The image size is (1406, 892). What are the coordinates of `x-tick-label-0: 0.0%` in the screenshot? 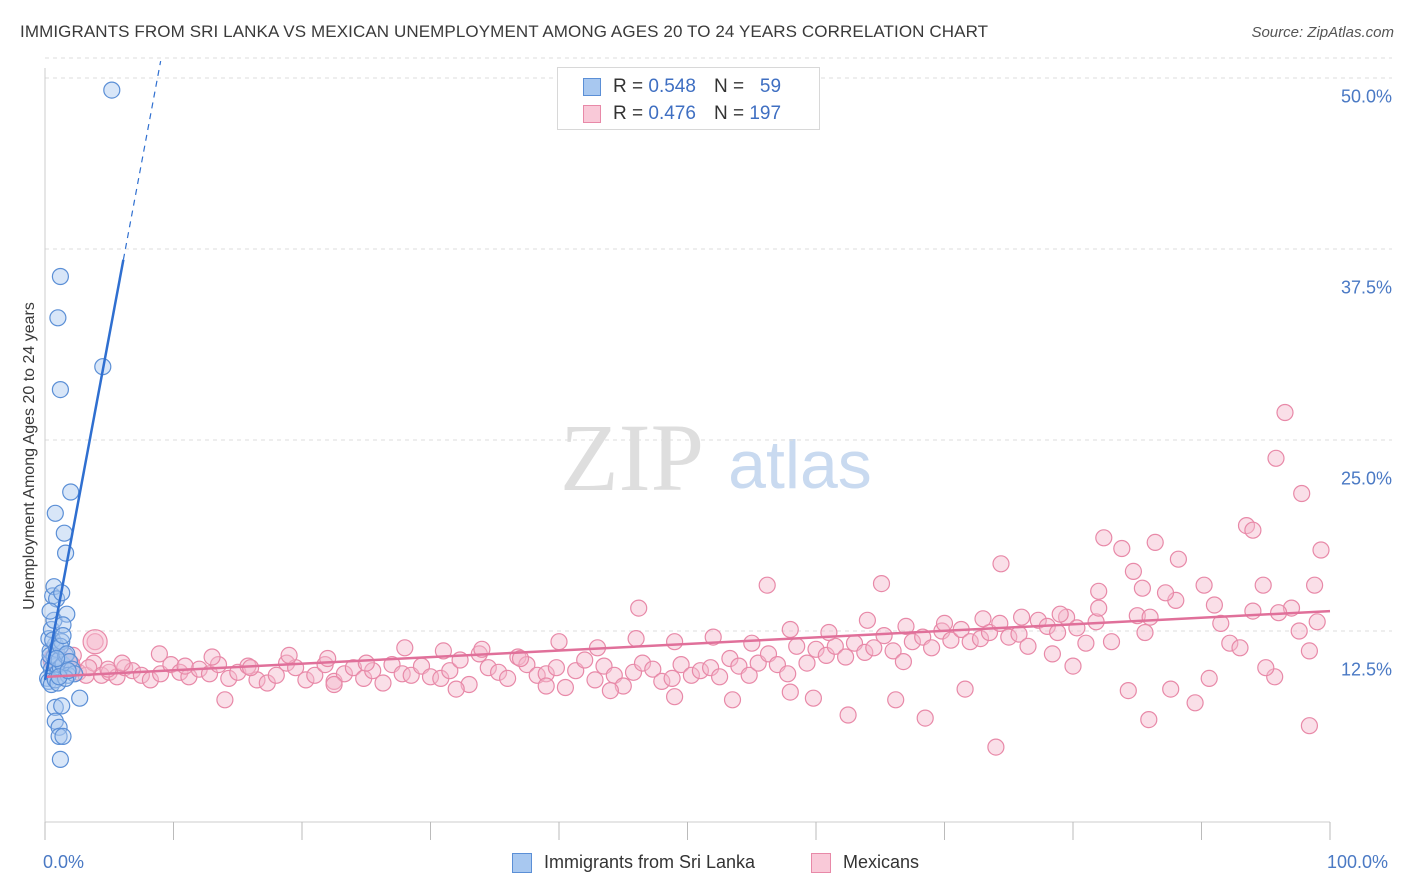 It's located at (64, 862).